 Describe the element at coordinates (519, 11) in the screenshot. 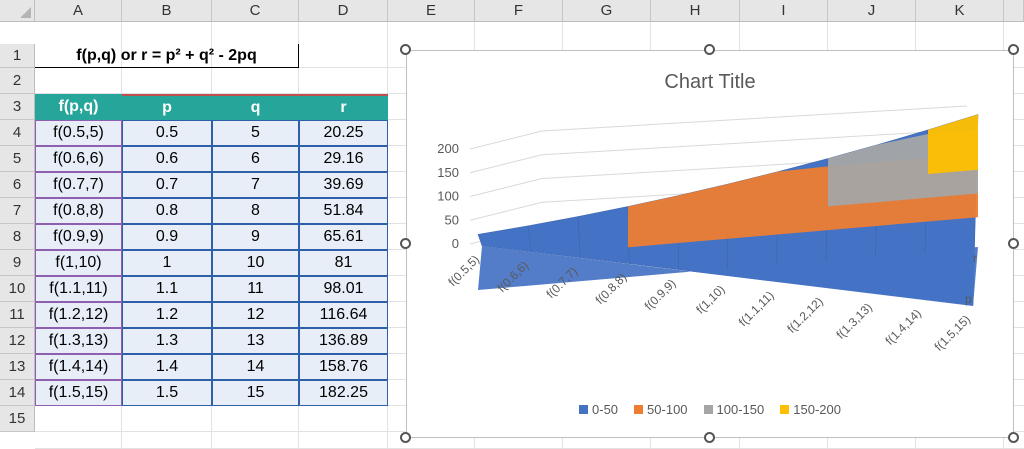

I see `column-header-F: F` at that location.